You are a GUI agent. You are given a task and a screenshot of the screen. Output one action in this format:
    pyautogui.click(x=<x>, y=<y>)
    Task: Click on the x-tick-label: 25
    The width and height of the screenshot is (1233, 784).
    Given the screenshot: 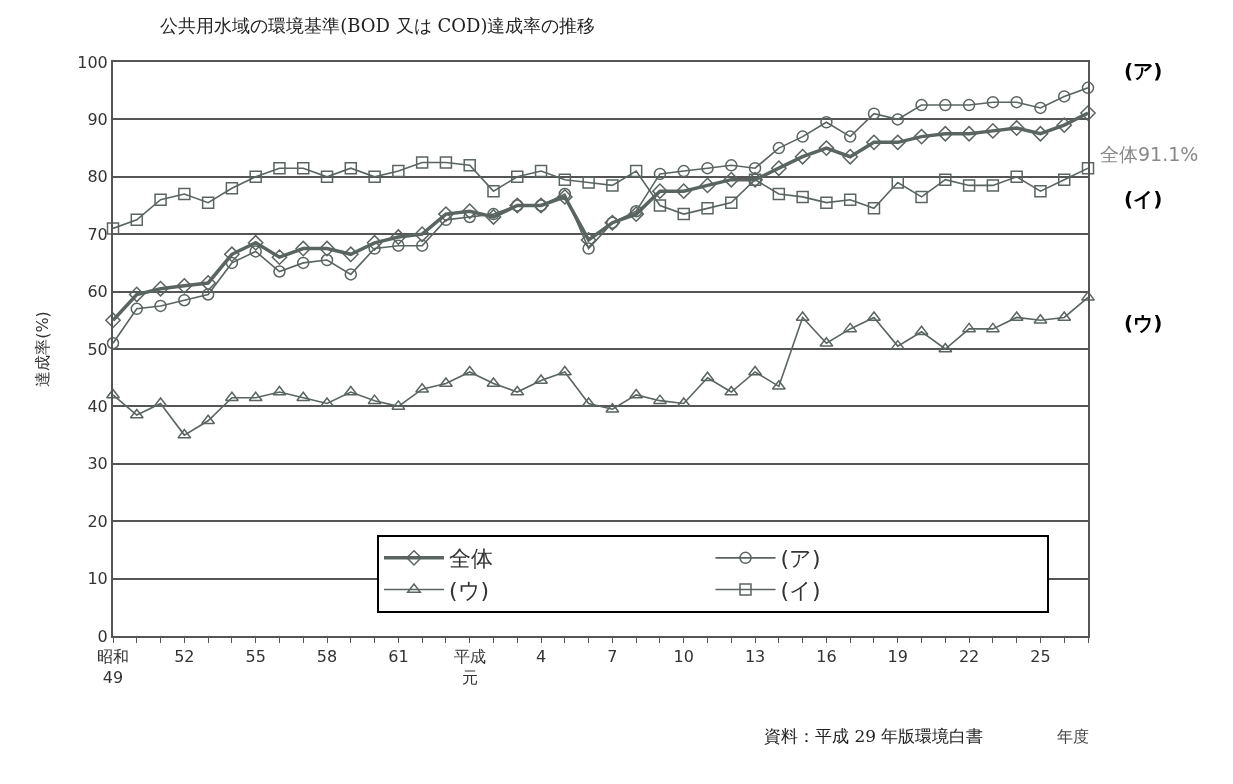 What is the action you would take?
    pyautogui.click(x=1040, y=657)
    